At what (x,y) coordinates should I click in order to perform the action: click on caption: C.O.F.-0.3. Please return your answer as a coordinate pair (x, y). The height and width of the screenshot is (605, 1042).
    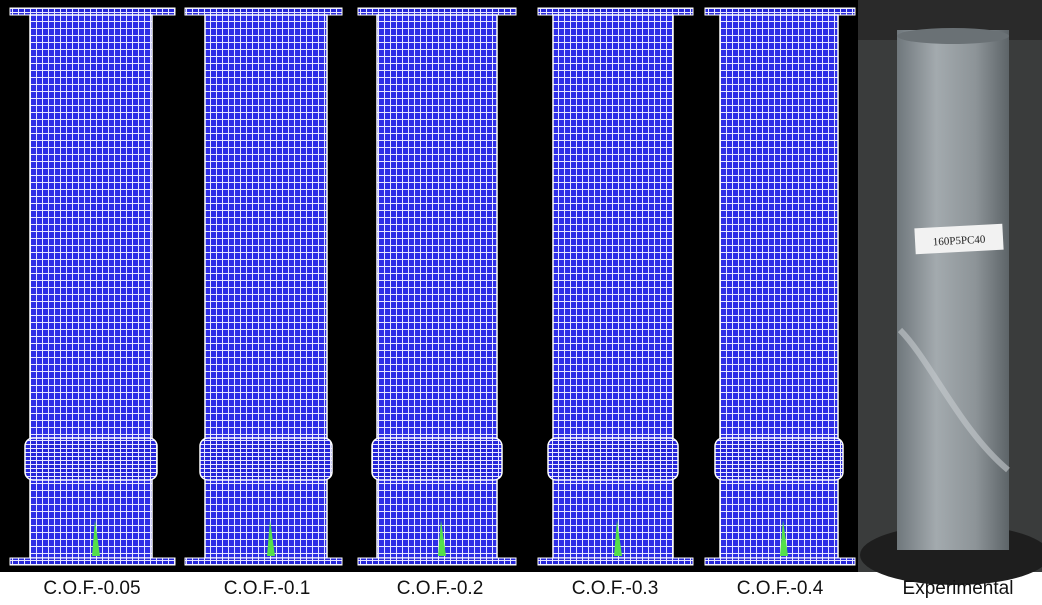
    Looking at the image, I should click on (615, 588).